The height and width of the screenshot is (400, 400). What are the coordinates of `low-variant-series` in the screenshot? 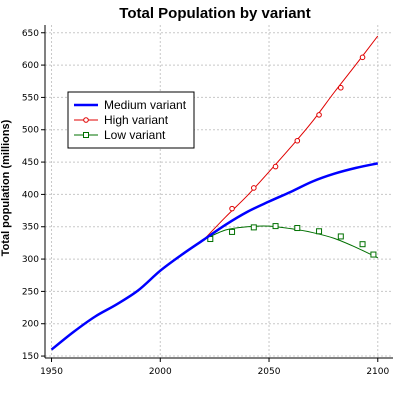 It's located at (290, 241).